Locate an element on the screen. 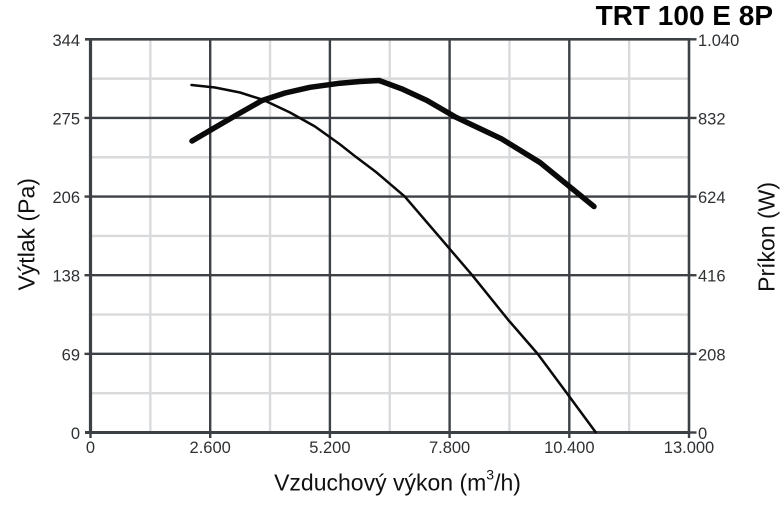 The image size is (784, 512). svg-text: Výtlak (Pa) is located at coordinates (27, 234).